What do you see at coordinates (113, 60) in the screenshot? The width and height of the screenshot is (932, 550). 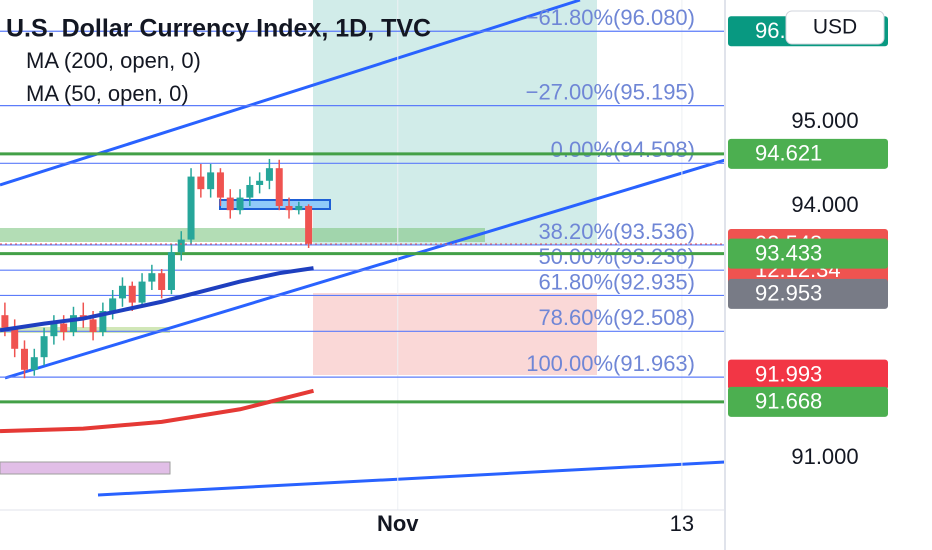 I see `indicator-label: MA (200, open, 0)` at bounding box center [113, 60].